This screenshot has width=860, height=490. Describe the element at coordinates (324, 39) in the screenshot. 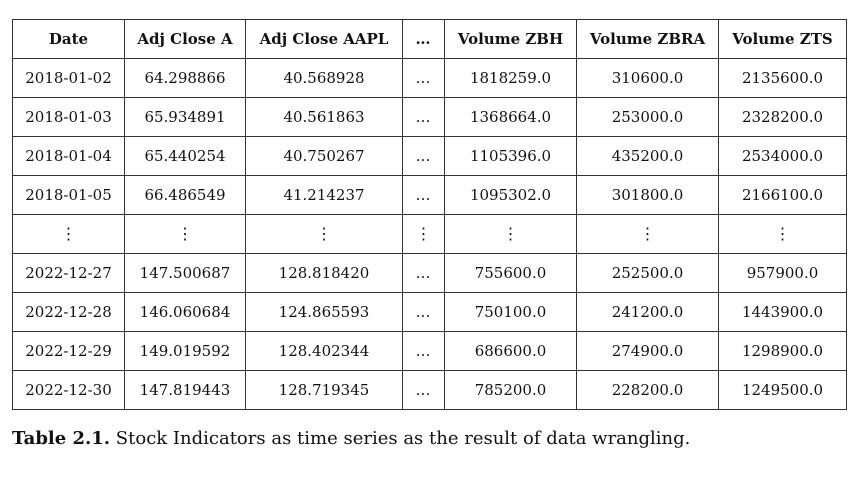

I see `header-adj-close-aapl: Adj Close AAPL` at that location.